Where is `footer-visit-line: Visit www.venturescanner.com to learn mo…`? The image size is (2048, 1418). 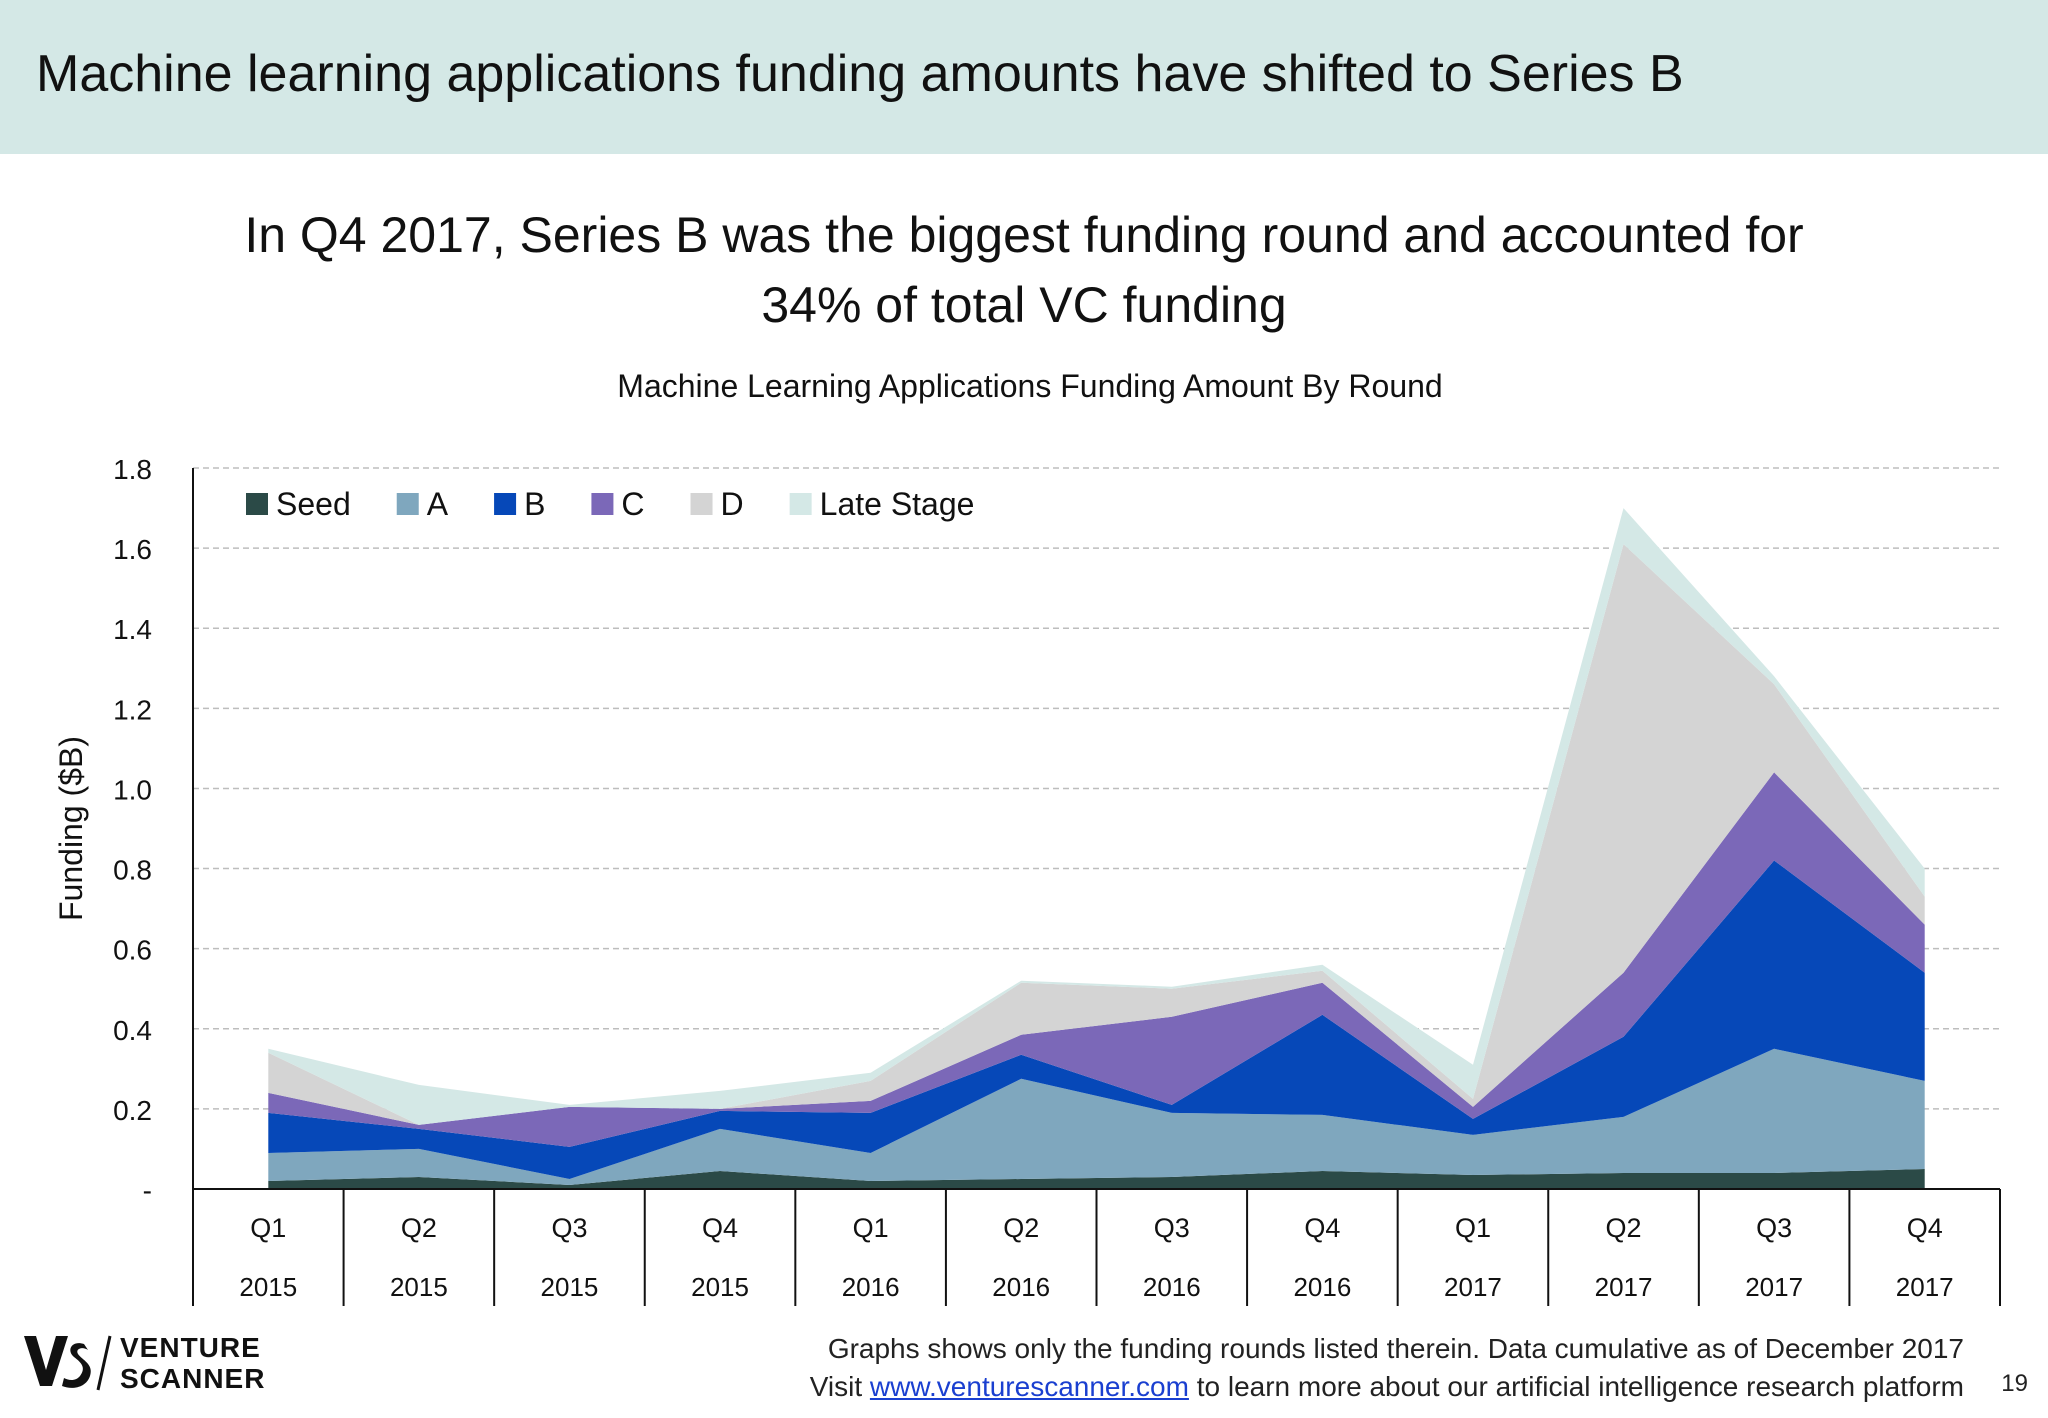
footer-visit-line: Visit www.venturescanner.com to learn mo… is located at coordinates (1387, 1387).